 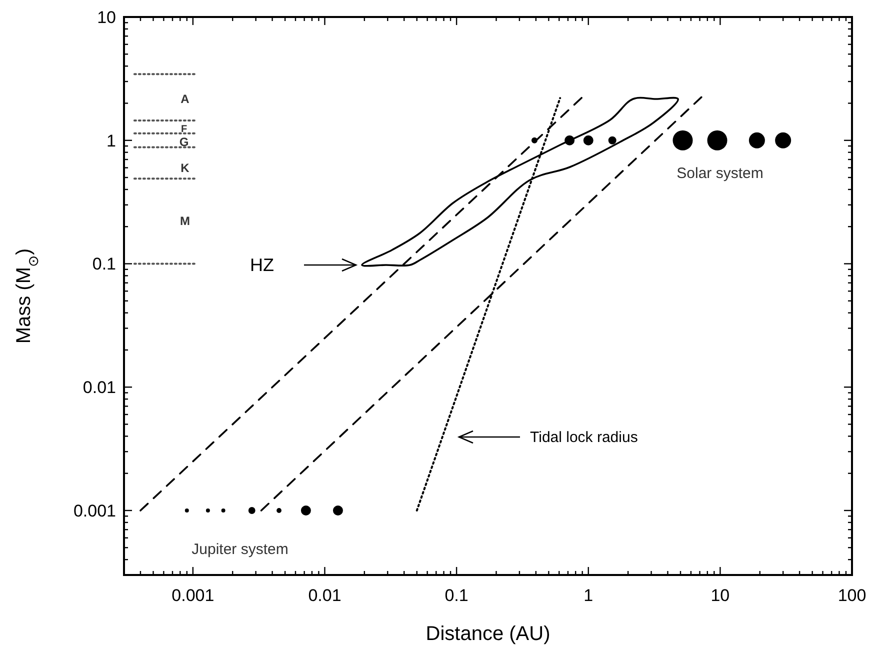 What do you see at coordinates (185, 168) in the screenshot?
I see `annotation: K` at bounding box center [185, 168].